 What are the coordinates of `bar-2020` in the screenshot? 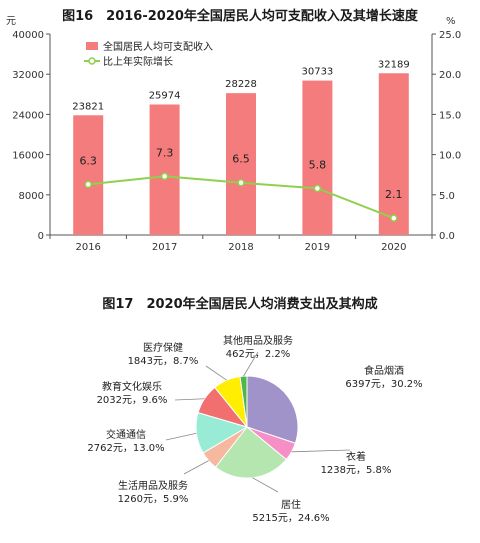 It's located at (393, 154).